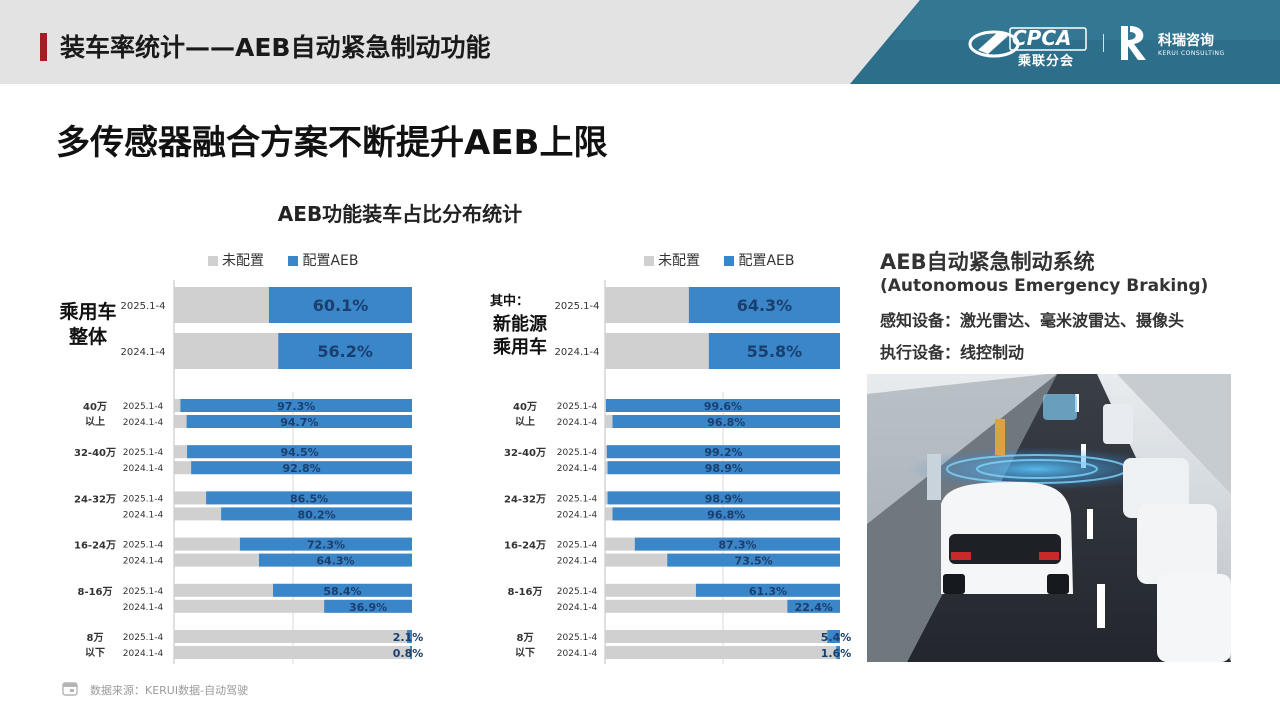  Describe the element at coordinates (332, 143) in the screenshot. I see `section-subtitle: 多传感器融合方案不断提升AEB上限` at that location.